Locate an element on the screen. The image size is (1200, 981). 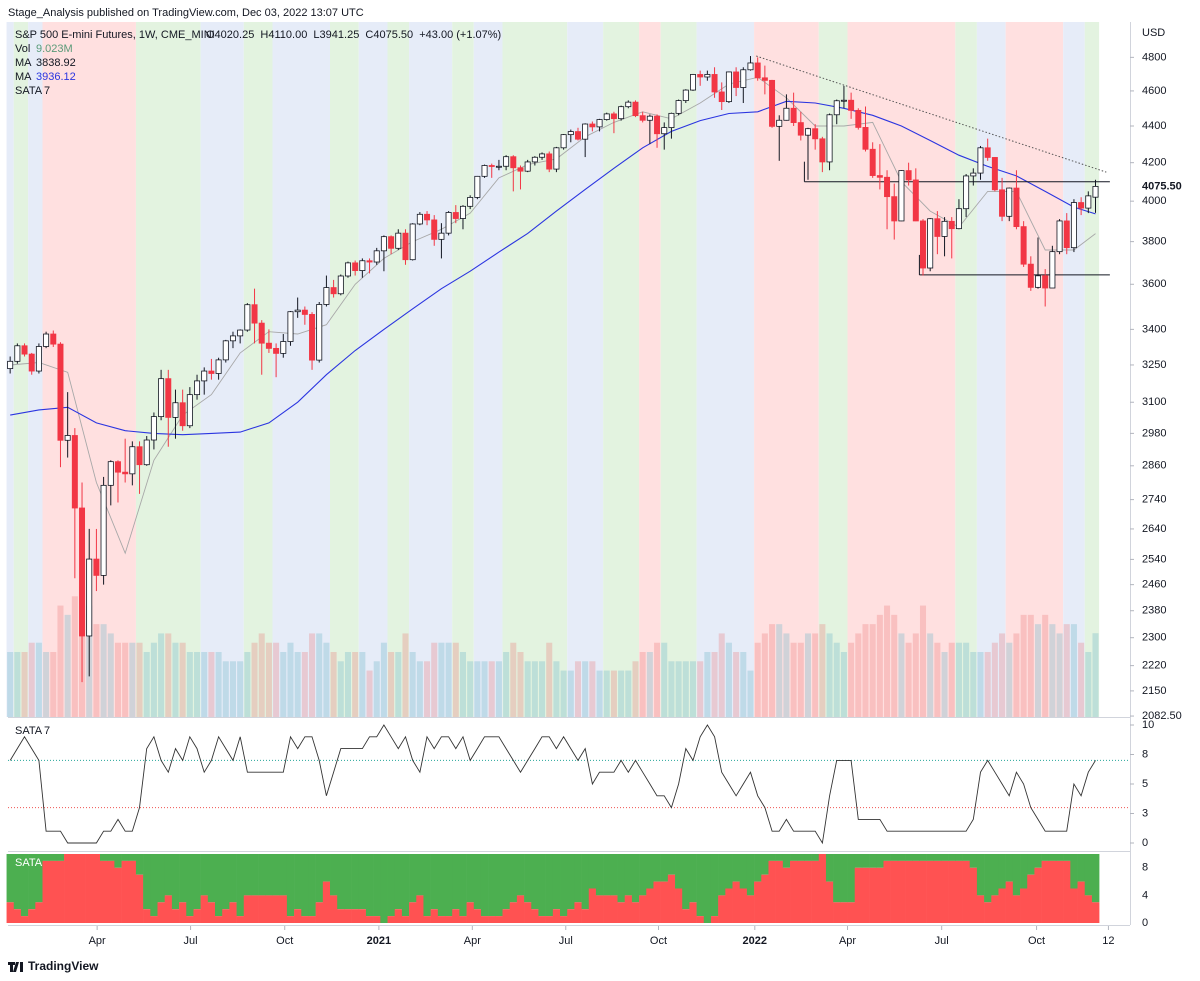
y-tick-label: 3100 is located at coordinates (1154, 402).